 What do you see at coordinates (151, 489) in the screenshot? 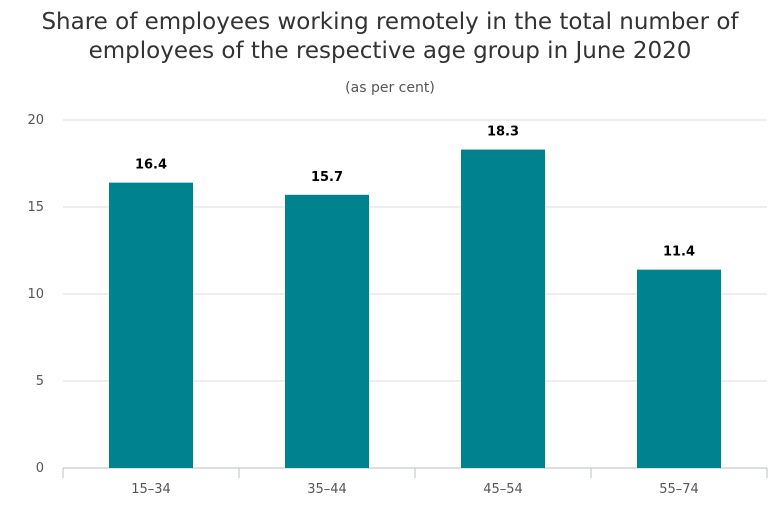
I see `x-tick-label: 15–34` at bounding box center [151, 489].